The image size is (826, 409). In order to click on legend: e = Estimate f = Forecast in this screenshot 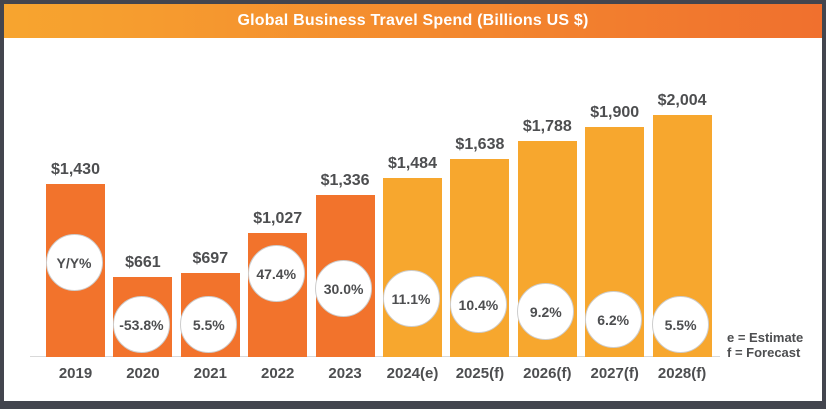, I will do `click(765, 345)`.